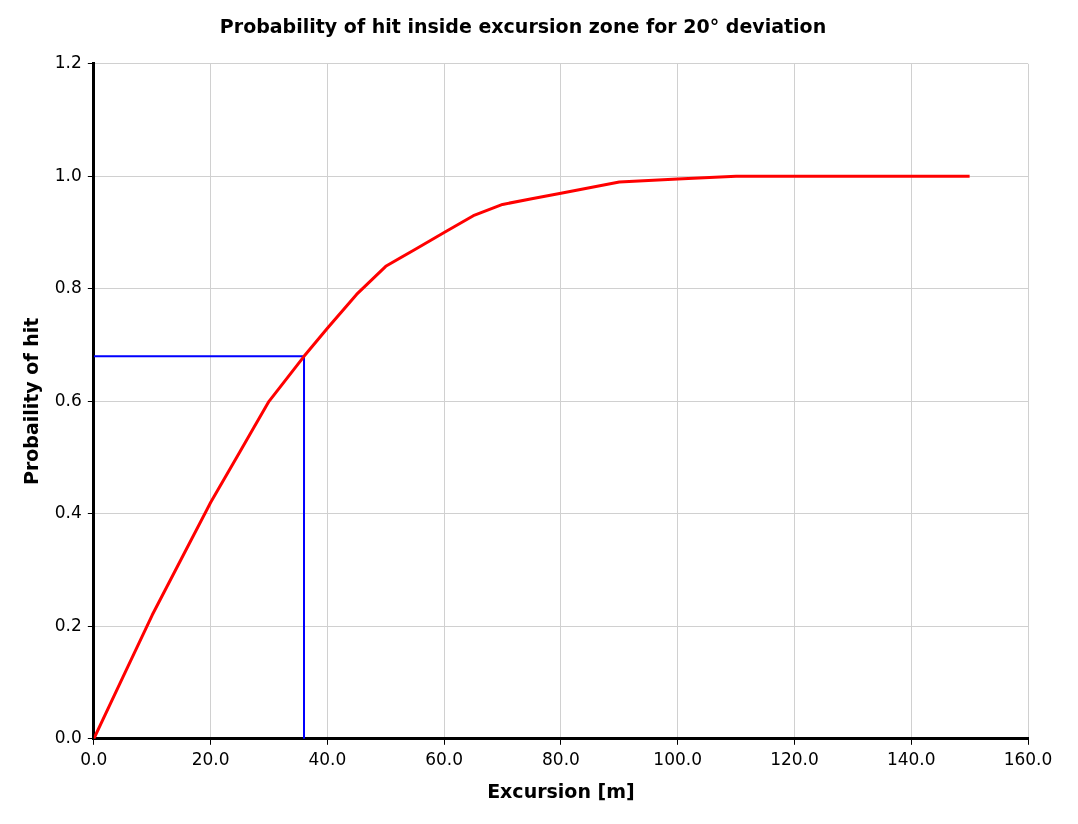  Describe the element at coordinates (31, 401) in the screenshot. I see `y-axis-title: Probaility of hit` at that location.